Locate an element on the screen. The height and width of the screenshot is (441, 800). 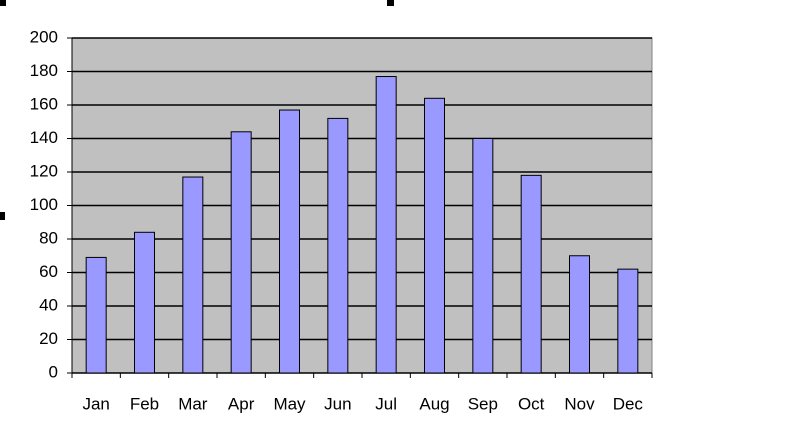
x-tick-label: May is located at coordinates (289, 403).